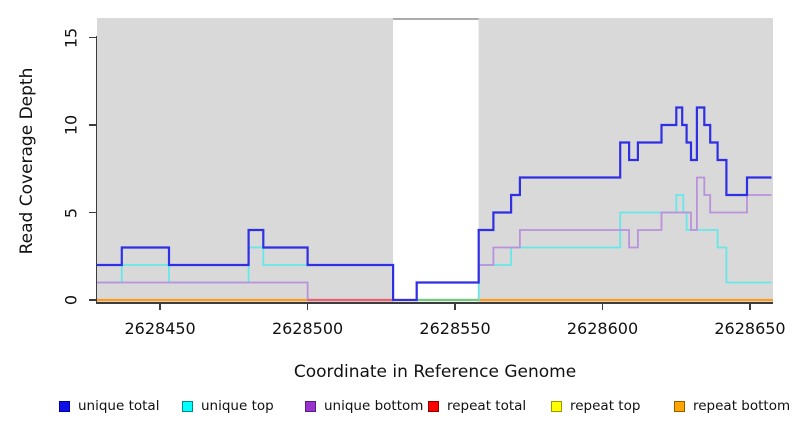 The width and height of the screenshot is (792, 432). I want to click on highlight-band, so click(436, 160).